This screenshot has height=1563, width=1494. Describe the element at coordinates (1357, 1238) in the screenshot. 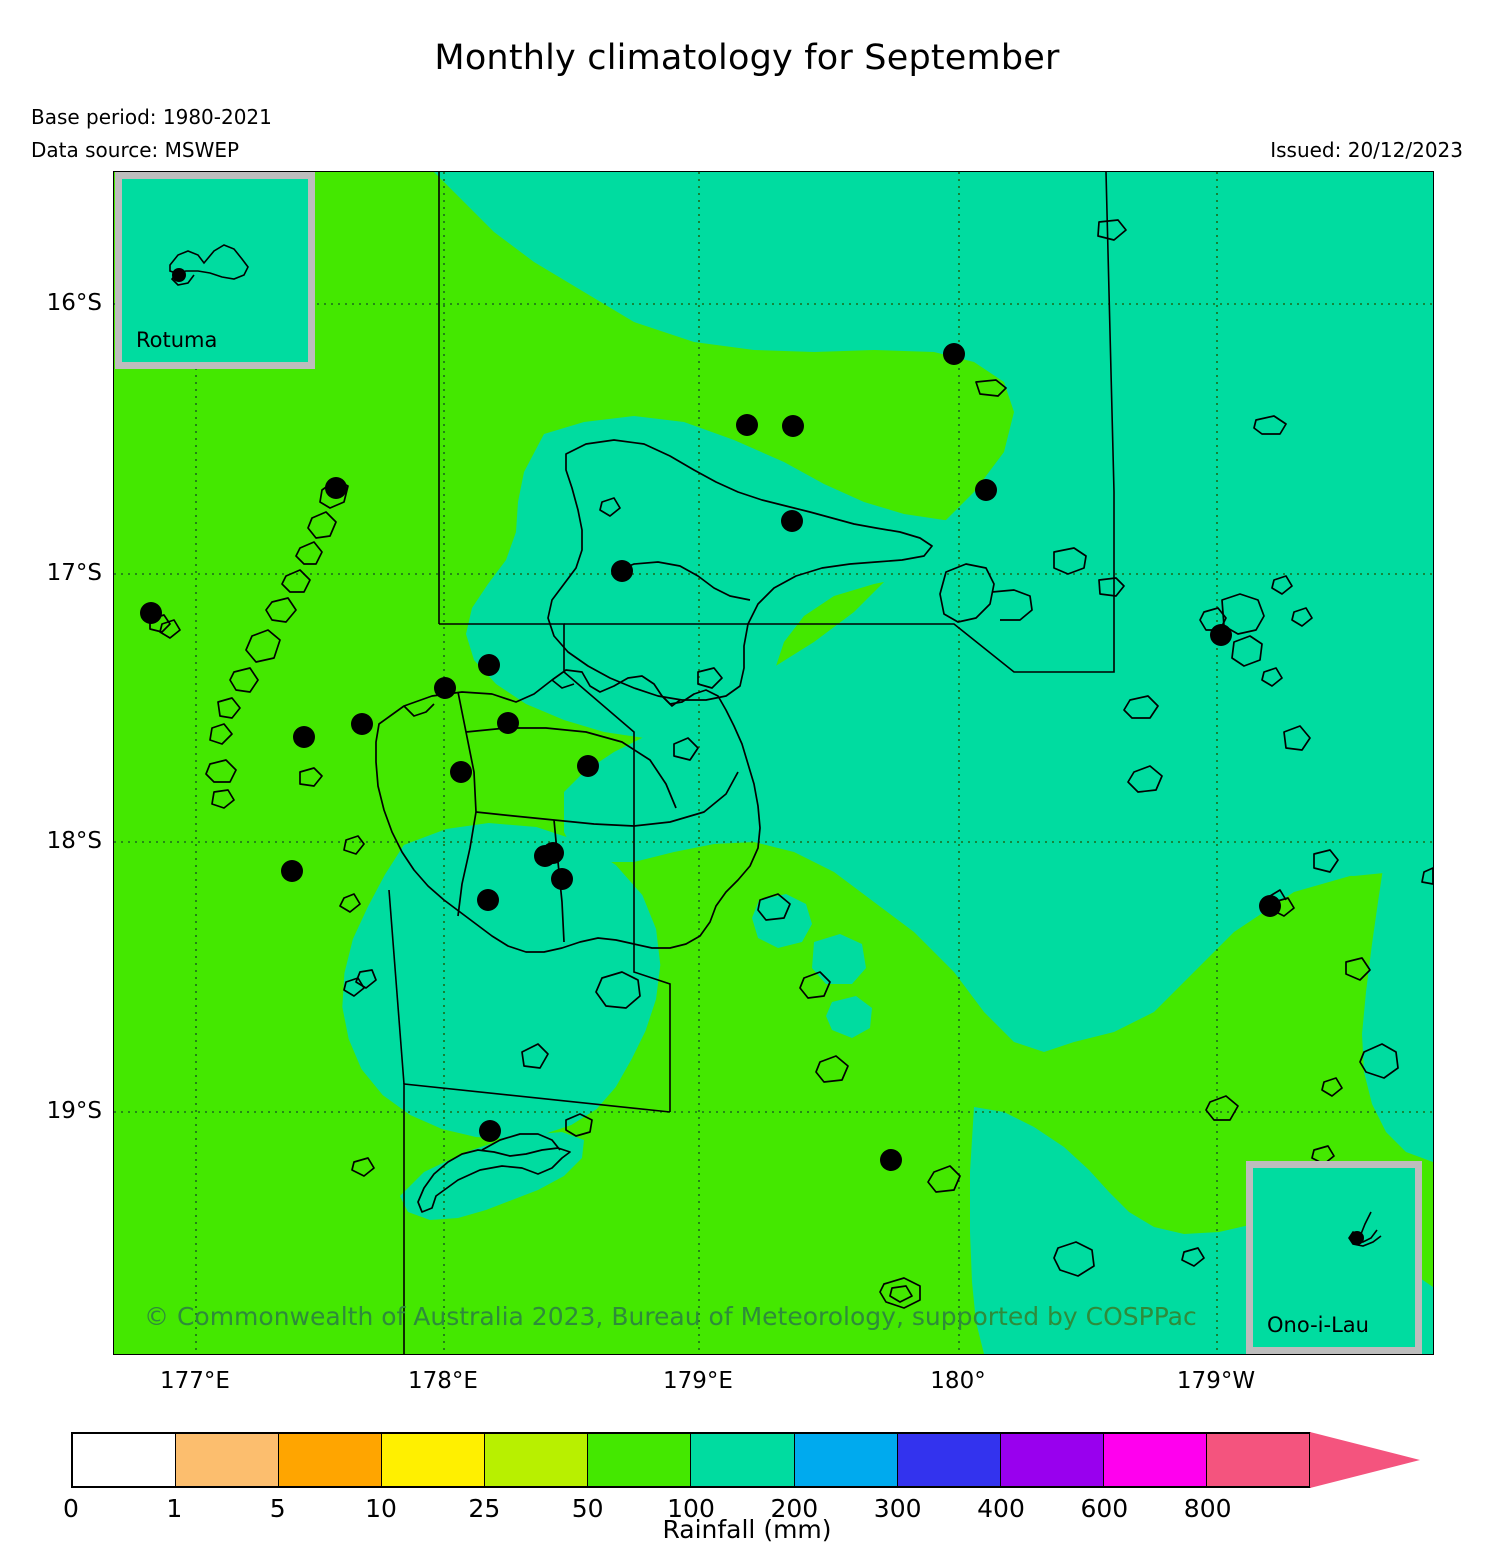

I see `station-marker-ono-i-lau` at that location.